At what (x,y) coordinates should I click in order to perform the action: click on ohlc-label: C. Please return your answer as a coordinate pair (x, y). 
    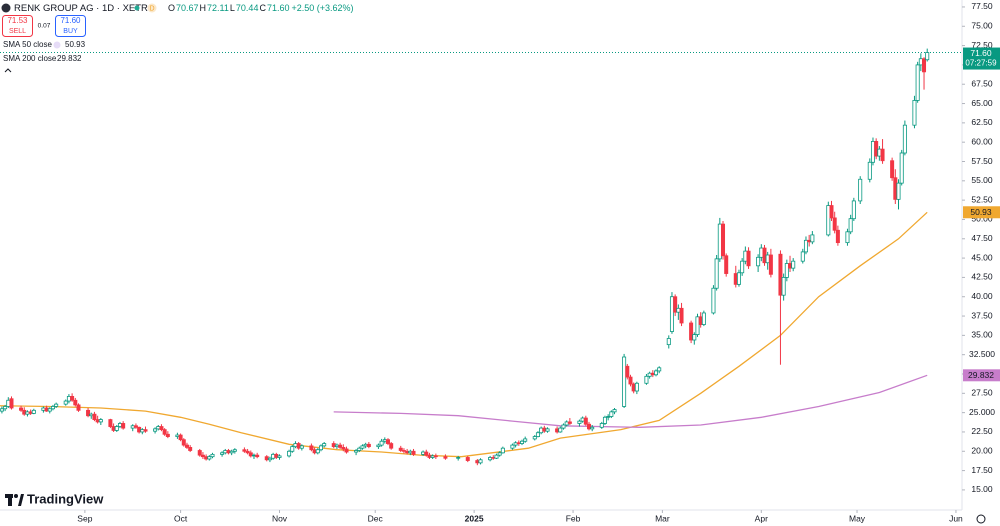
    Looking at the image, I should click on (262, 8).